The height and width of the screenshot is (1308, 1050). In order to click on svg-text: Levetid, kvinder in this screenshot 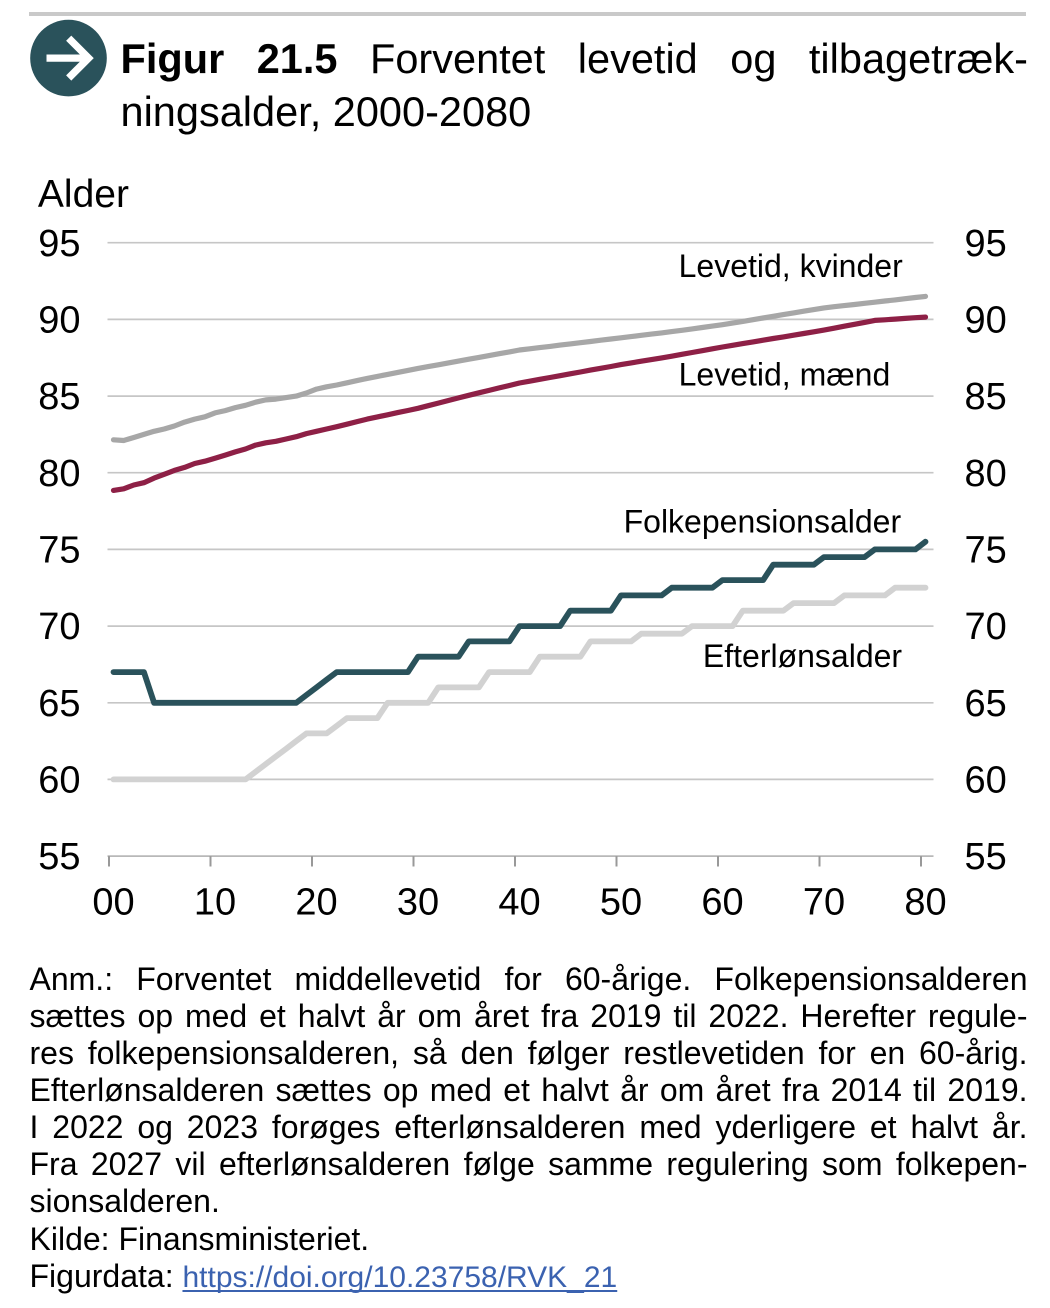, I will do `click(791, 266)`.